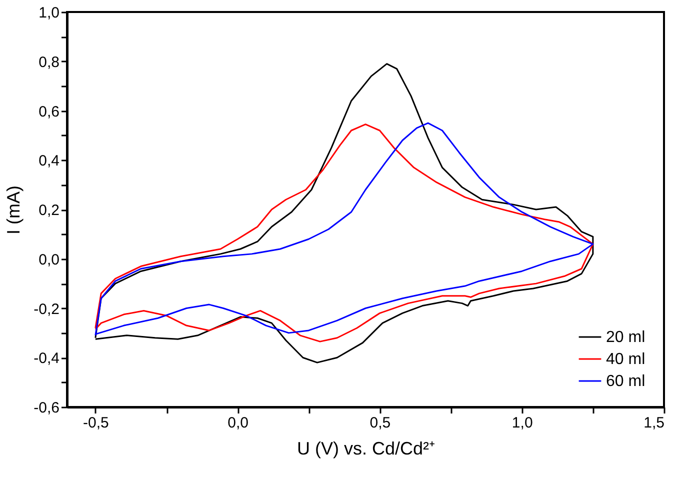  Describe the element at coordinates (522, 423) in the screenshot. I see `x-tick-label: 1,0` at that location.